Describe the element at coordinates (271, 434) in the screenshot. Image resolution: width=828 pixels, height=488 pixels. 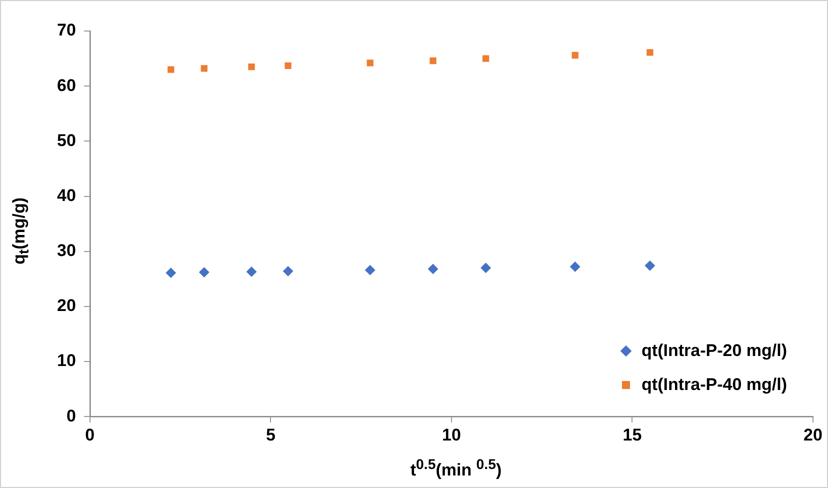
I see `x-tick-label: 5` at that location.